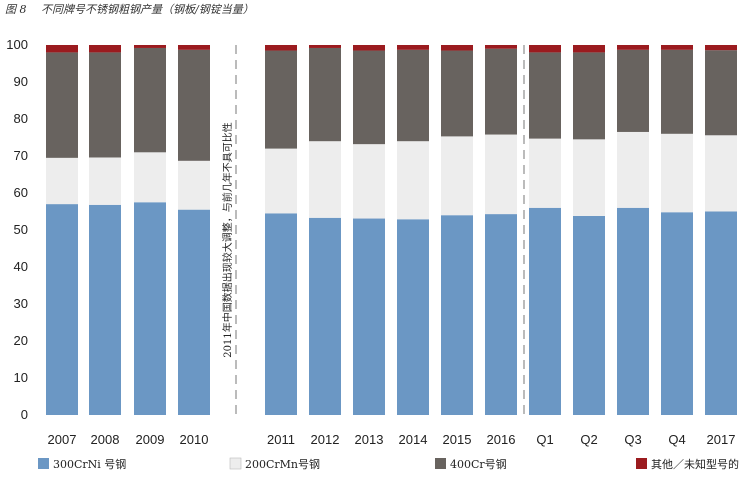 The height and width of the screenshot is (480, 750). I want to click on legend-label: 其他／未知型号的, so click(695, 464).